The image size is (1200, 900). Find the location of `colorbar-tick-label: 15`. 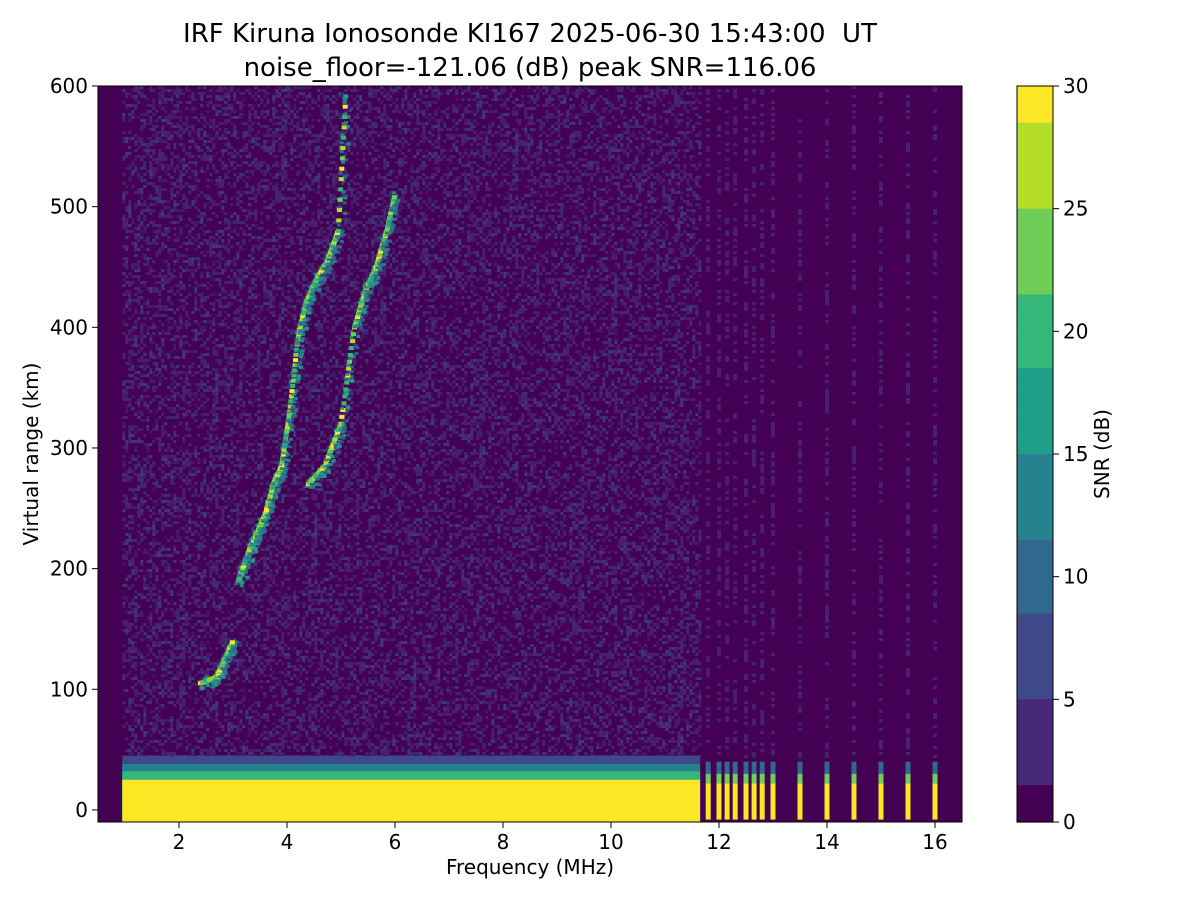

colorbar-tick-label: 15 is located at coordinates (1075, 454).